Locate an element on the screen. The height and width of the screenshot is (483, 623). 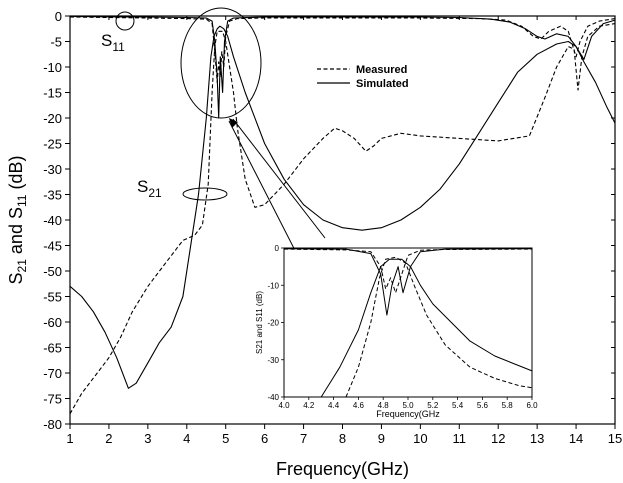
x-tick-label: 12 is located at coordinates (498, 438).